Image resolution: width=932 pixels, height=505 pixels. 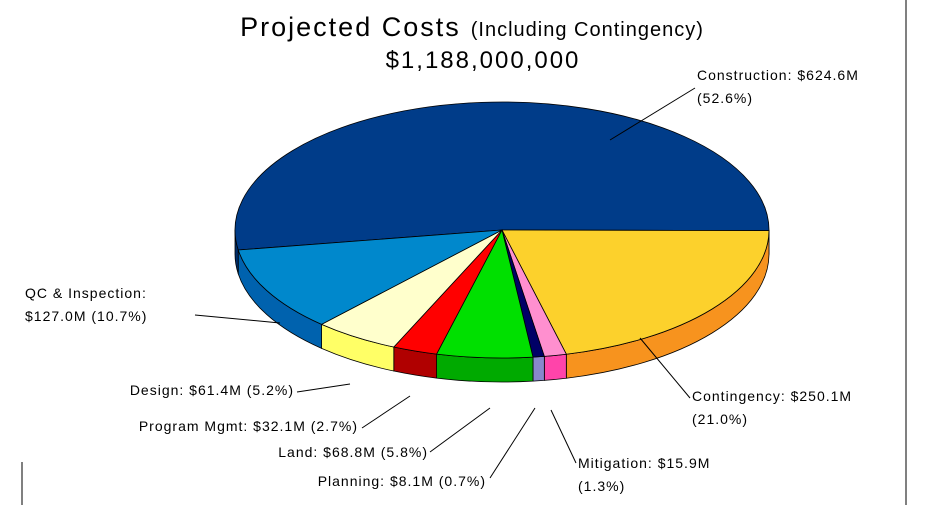 What do you see at coordinates (248, 426) in the screenshot?
I see `data-label: Program Mgmt: $32.1M (2.7%)` at bounding box center [248, 426].